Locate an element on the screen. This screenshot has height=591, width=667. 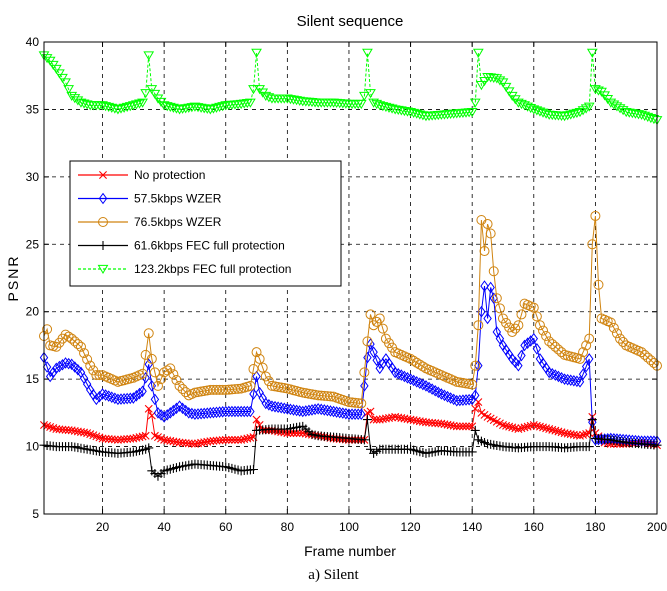
x-tick-label: 180 is located at coordinates (595, 527).